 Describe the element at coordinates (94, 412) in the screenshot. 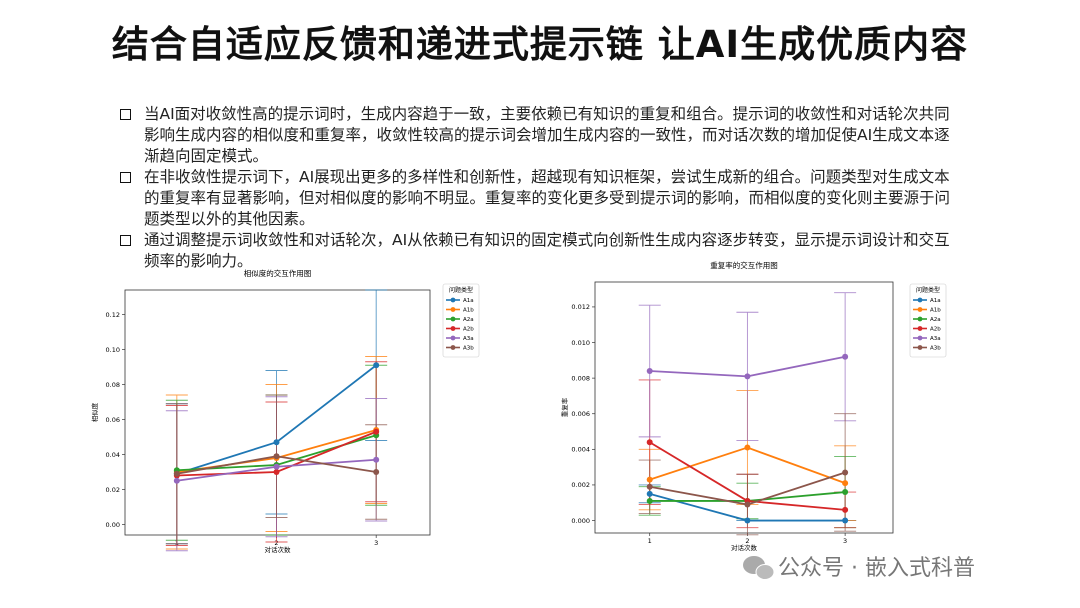

I see `y-axis-label: 相似度` at that location.